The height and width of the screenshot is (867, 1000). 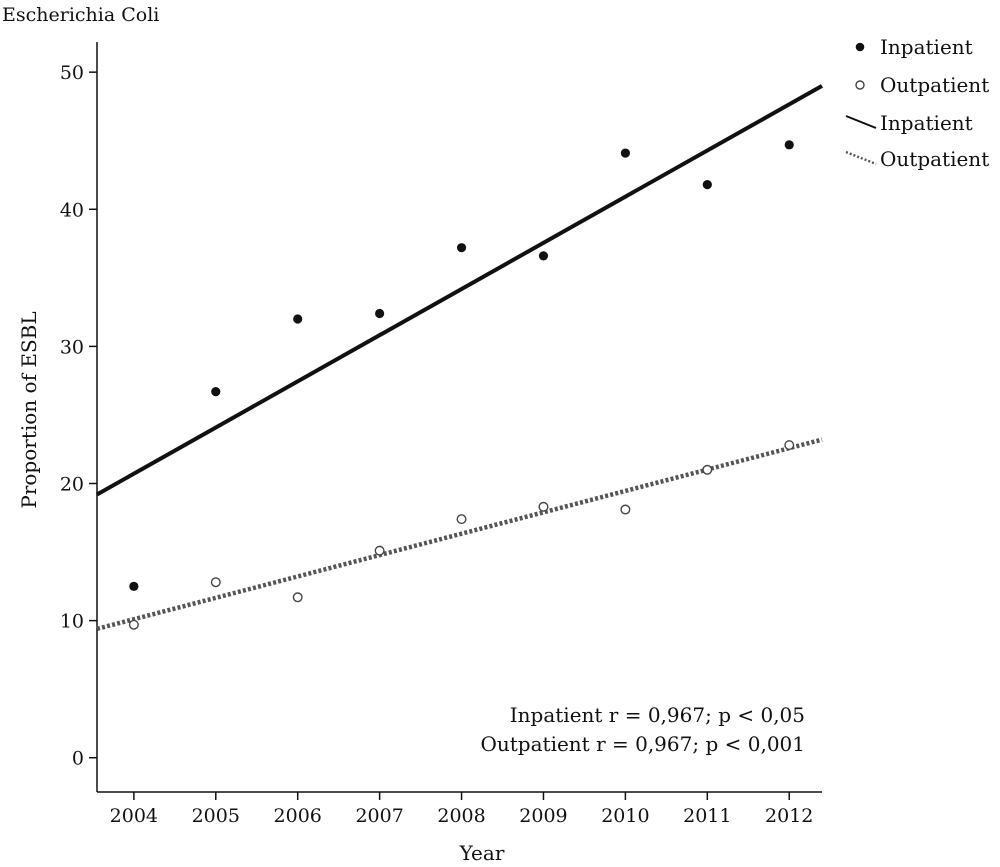 What do you see at coordinates (134, 816) in the screenshot?
I see `x-tick-label: 2004` at bounding box center [134, 816].